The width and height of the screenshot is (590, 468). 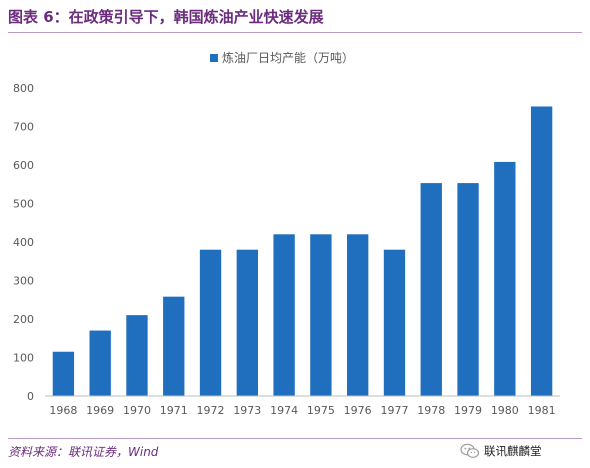 What do you see at coordinates (23, 165) in the screenshot?
I see `y-tick-label: 600` at bounding box center [23, 165].